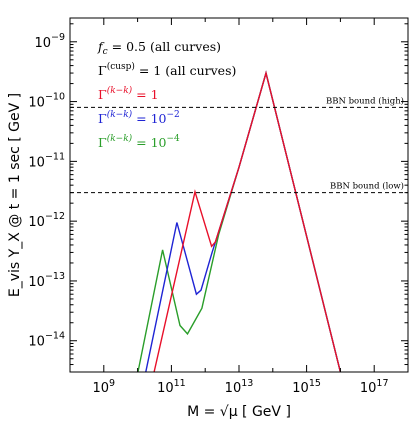 This screenshot has height=424, width=413. I want to click on x-tick-label: 1017, so click(374, 387).